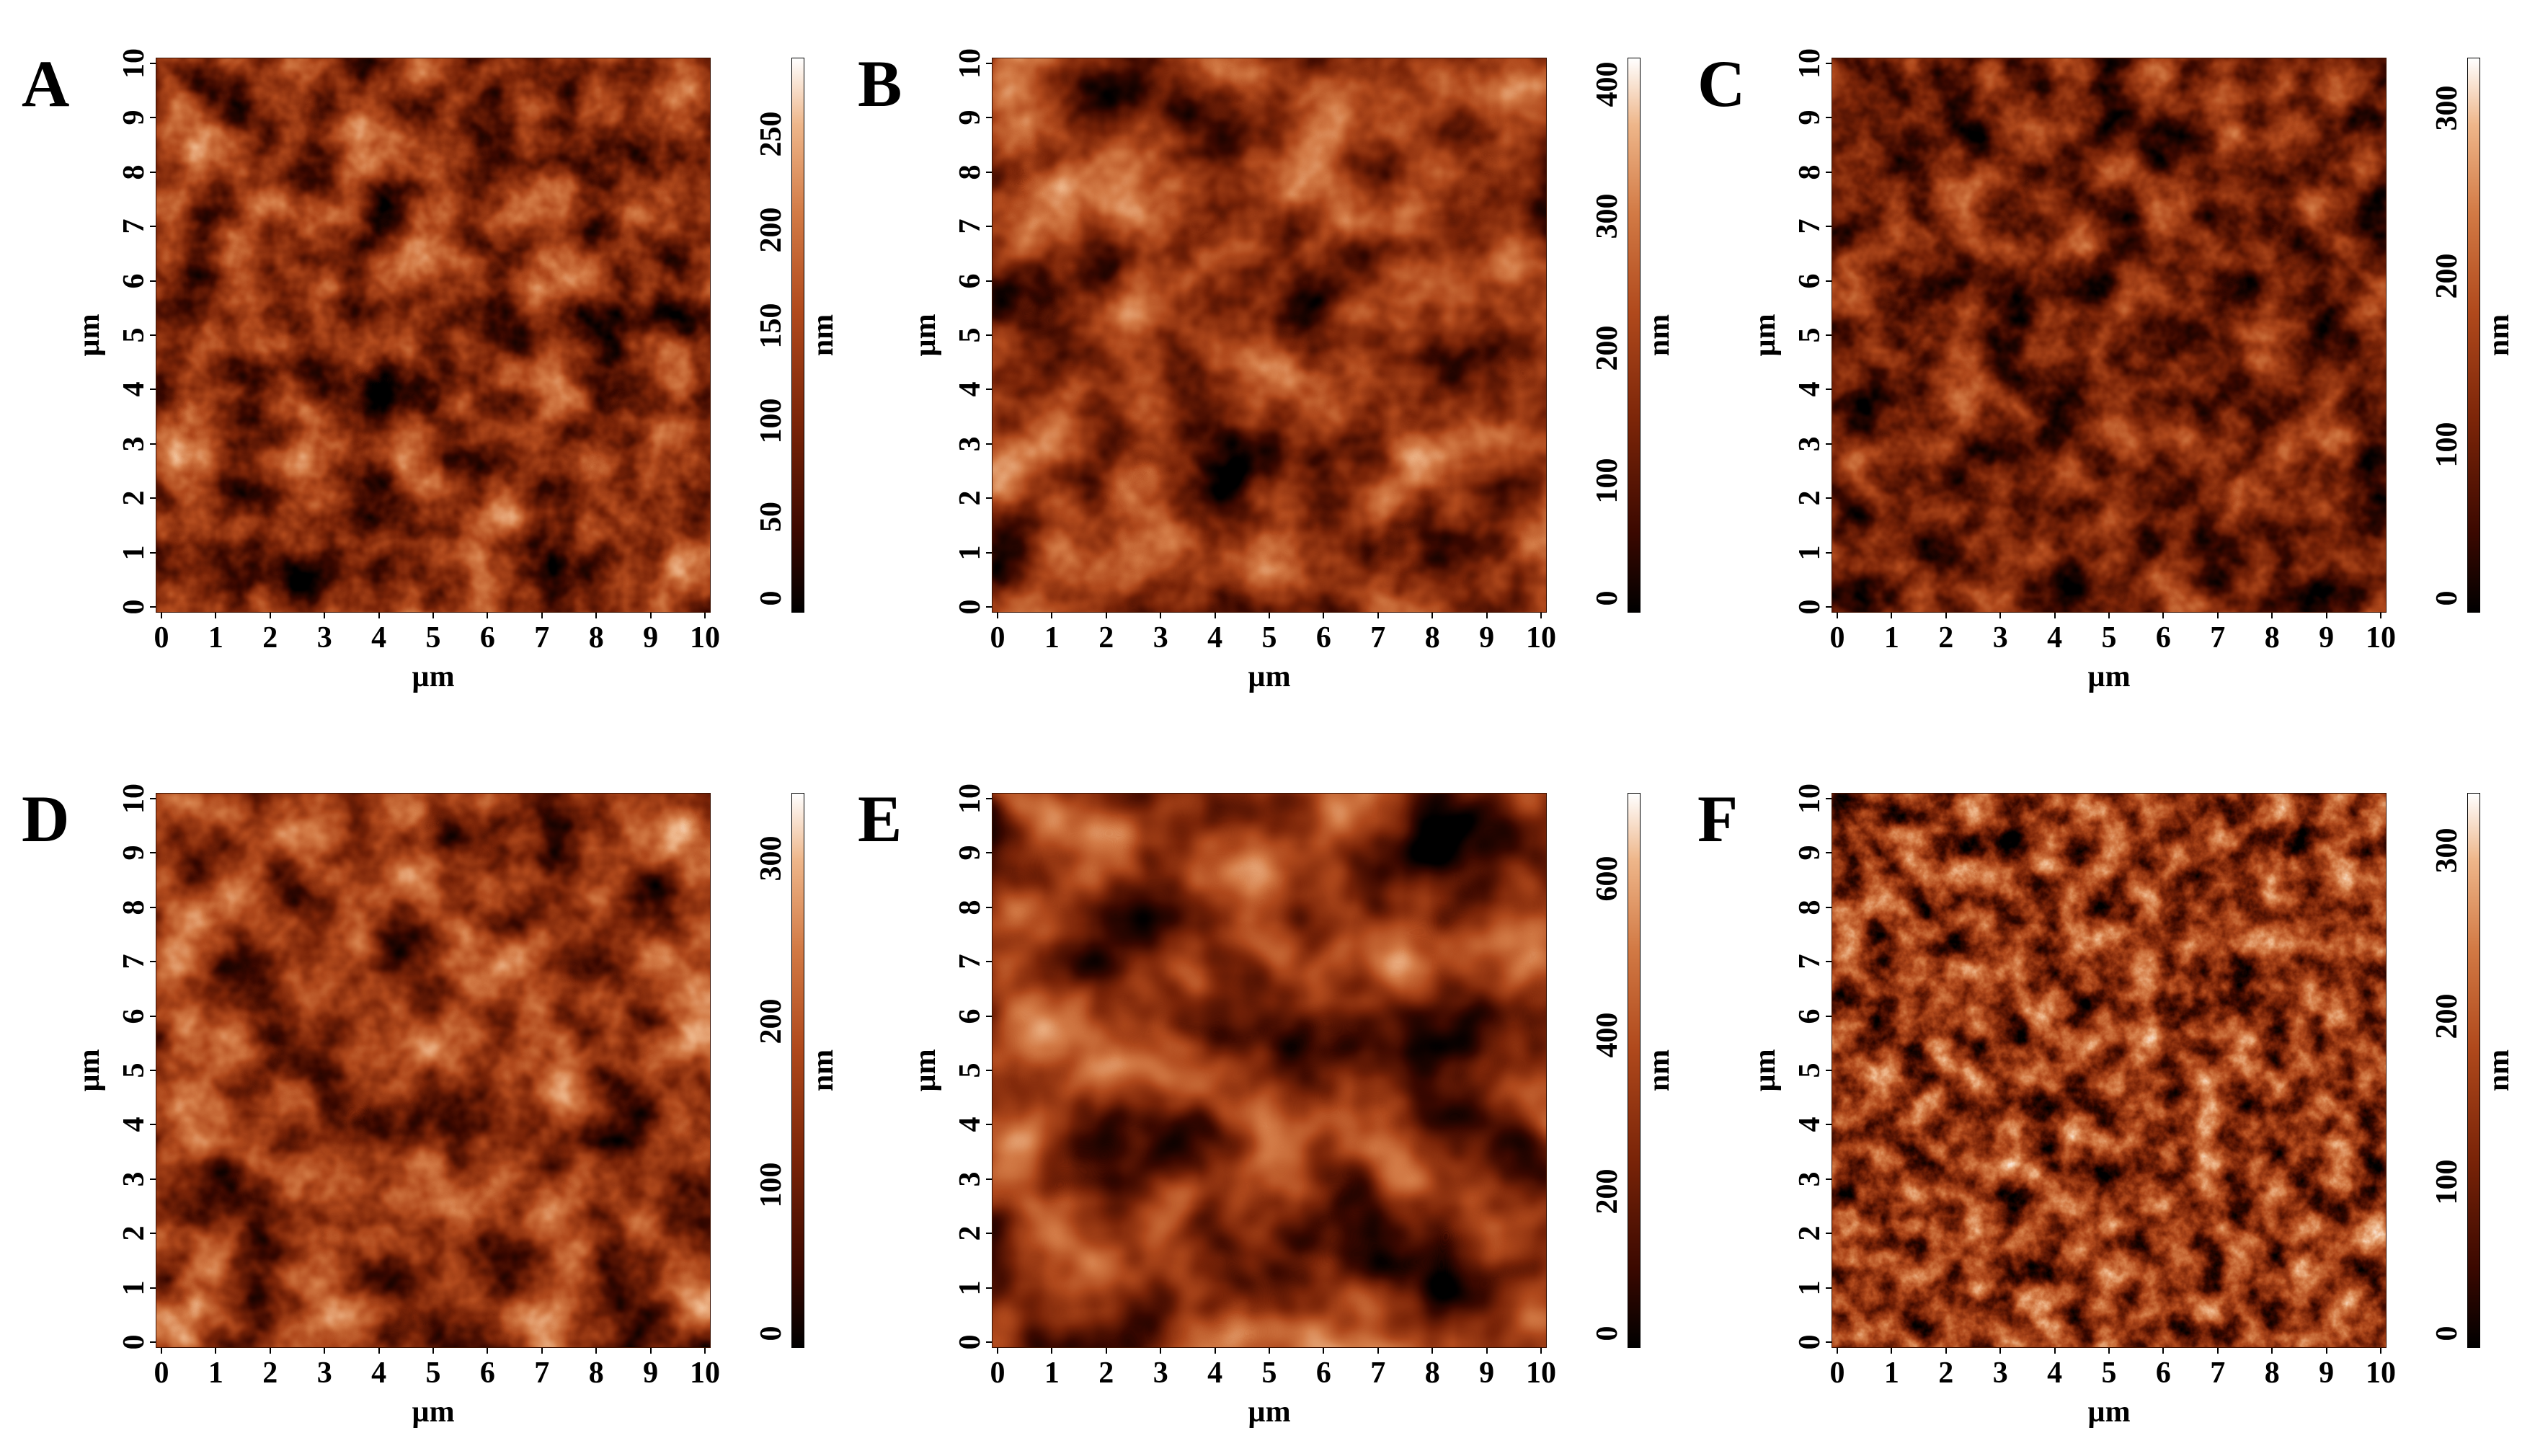  Describe the element at coordinates (1215, 1373) in the screenshot. I see `x-tick-label: 4` at that location.